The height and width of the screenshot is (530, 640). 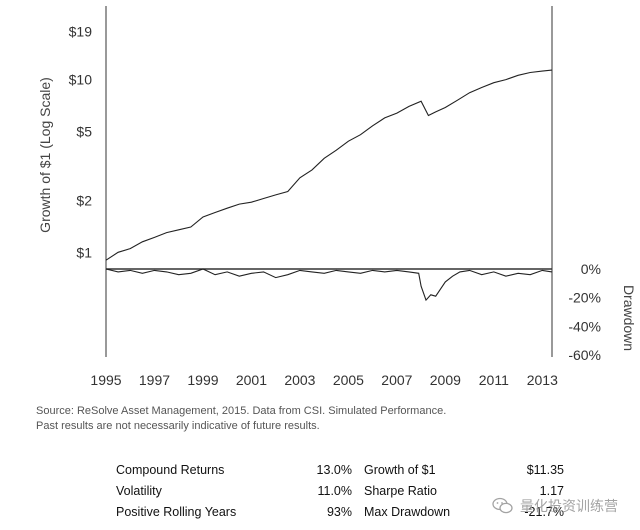 I want to click on y-tick-label: $1, so click(x=84, y=252).